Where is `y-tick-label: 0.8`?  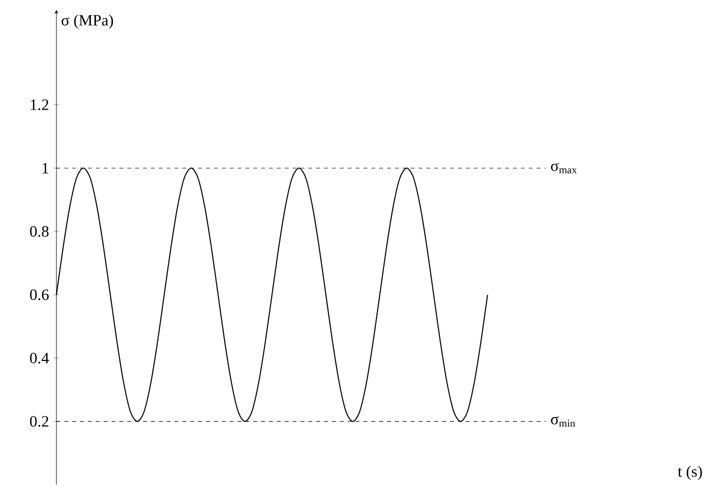
y-tick-label: 0.8 is located at coordinates (39, 231).